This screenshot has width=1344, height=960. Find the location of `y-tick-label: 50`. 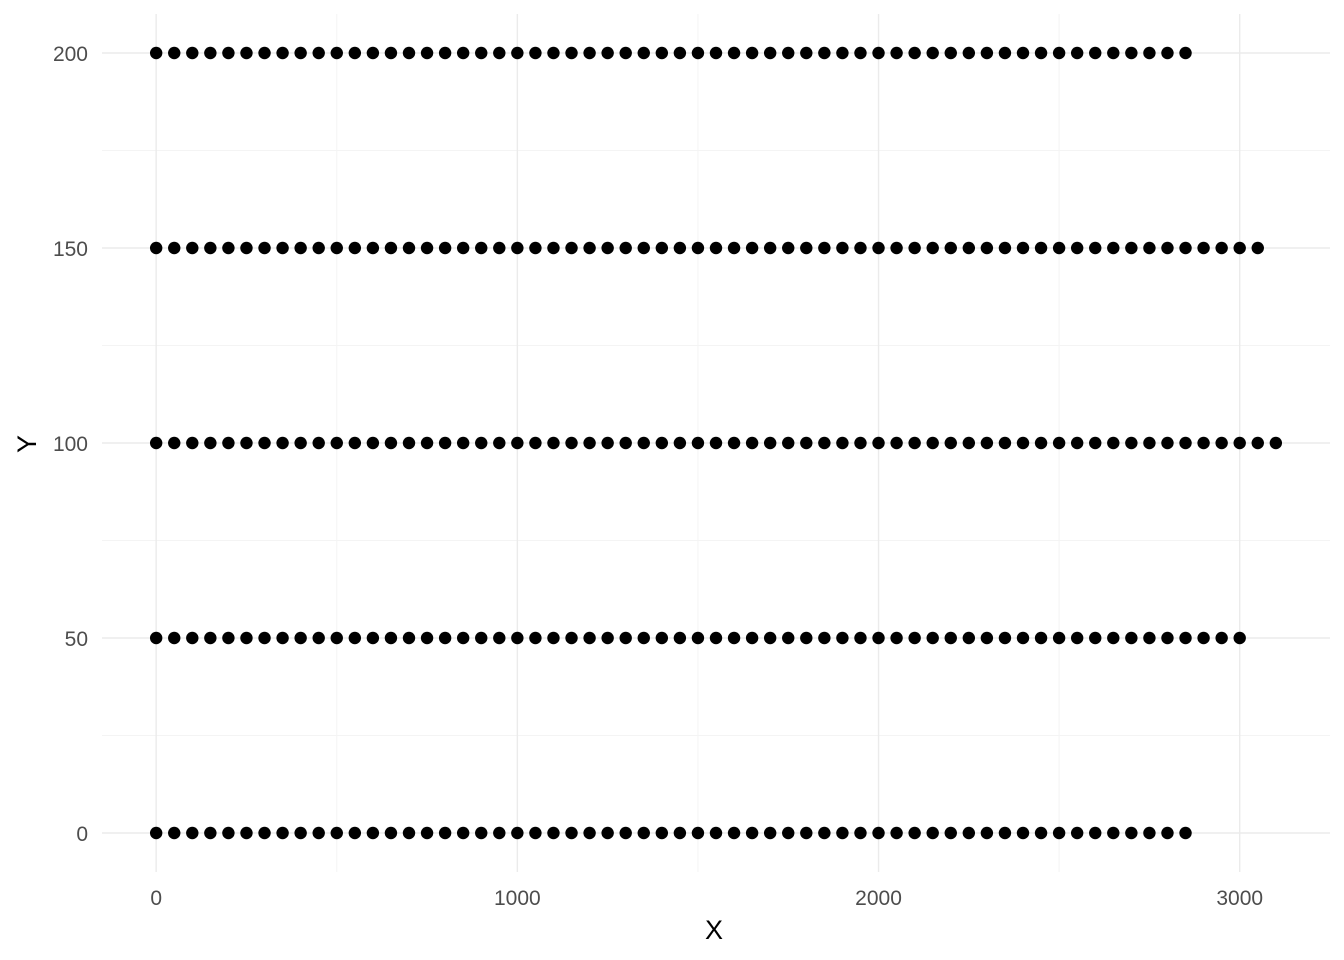

y-tick-label: 50 is located at coordinates (76, 639).